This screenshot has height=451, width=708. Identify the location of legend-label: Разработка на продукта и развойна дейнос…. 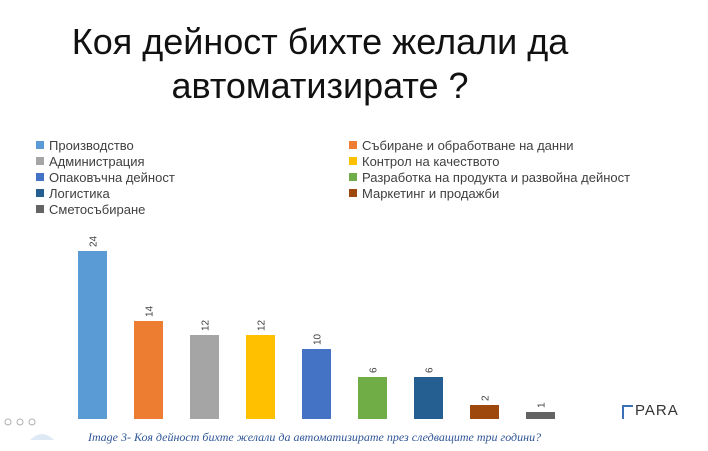
(496, 177).